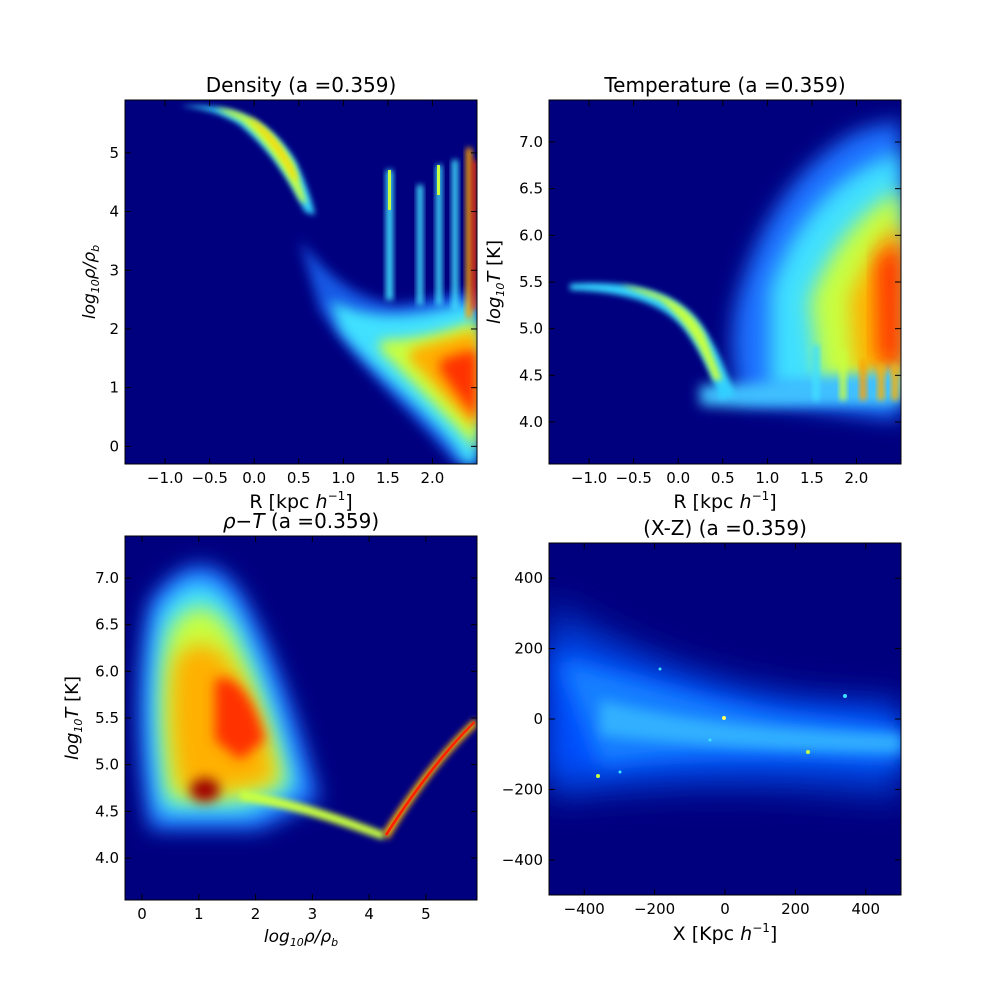 This screenshot has width=1000, height=1000. Describe the element at coordinates (199, 914) in the screenshot. I see `x-tick-label: 1` at that location.